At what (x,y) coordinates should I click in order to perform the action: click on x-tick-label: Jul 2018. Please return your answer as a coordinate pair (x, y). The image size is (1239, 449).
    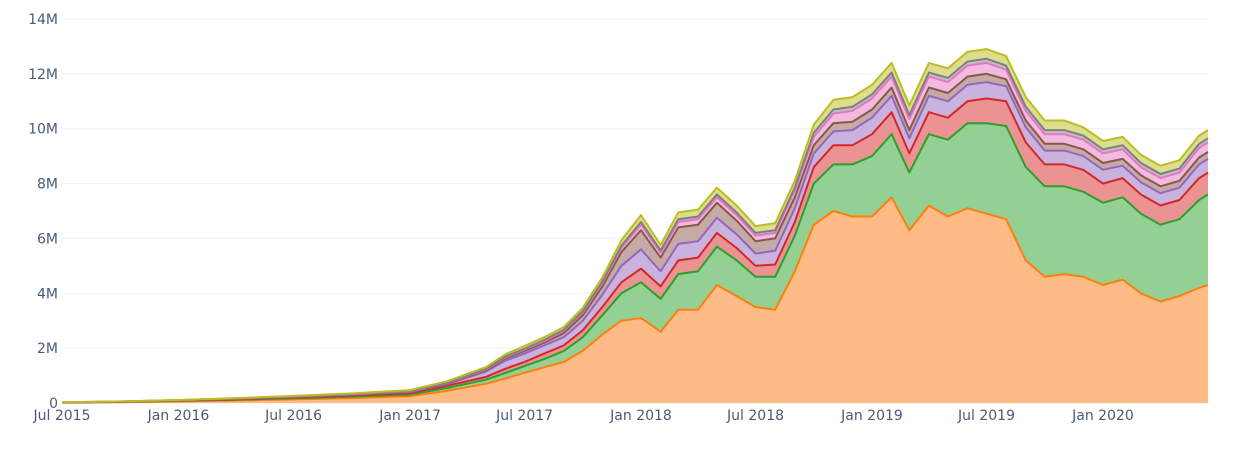
    Looking at the image, I should click on (755, 416).